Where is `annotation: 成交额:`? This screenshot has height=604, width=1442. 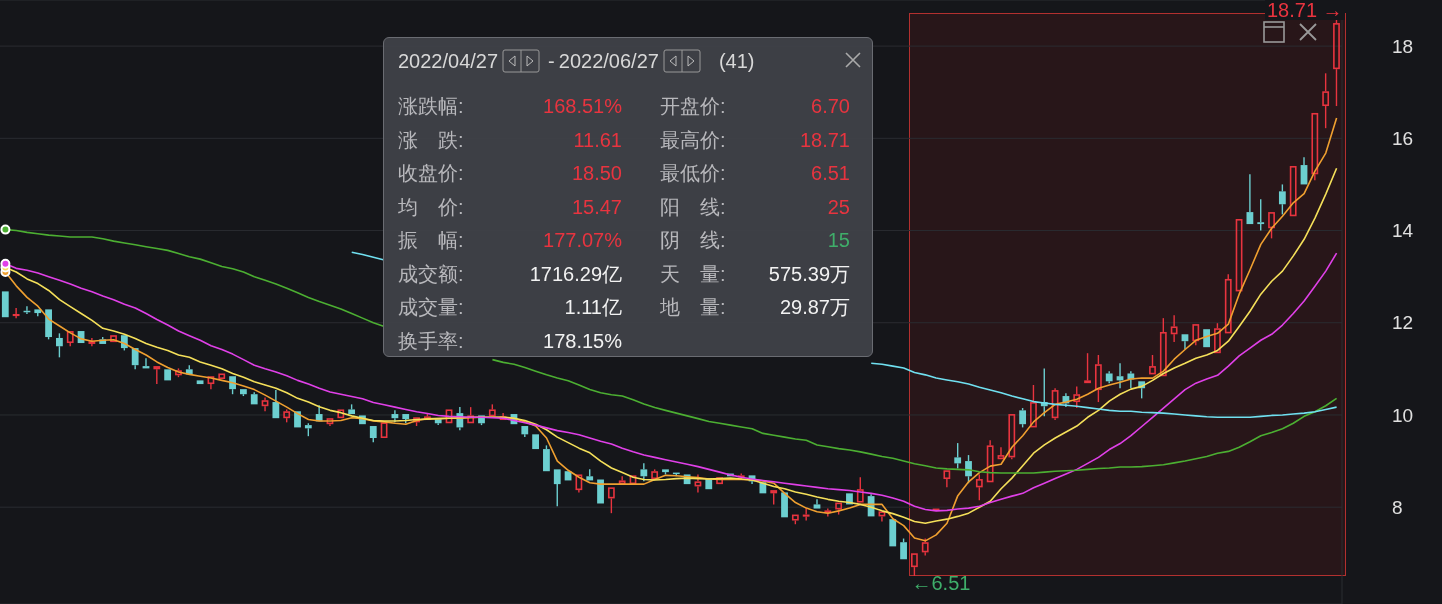 annotation: 成交额: is located at coordinates (431, 274).